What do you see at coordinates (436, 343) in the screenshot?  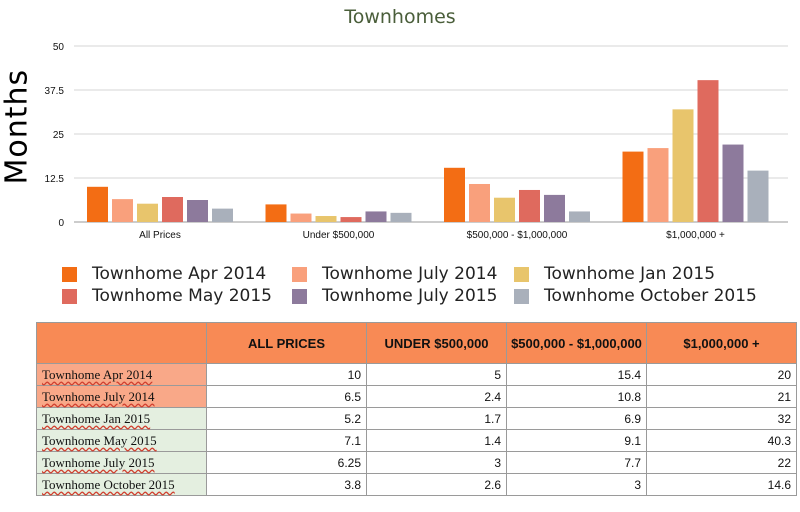 I see `table-header-cell: UNDER $500,000` at bounding box center [436, 343].